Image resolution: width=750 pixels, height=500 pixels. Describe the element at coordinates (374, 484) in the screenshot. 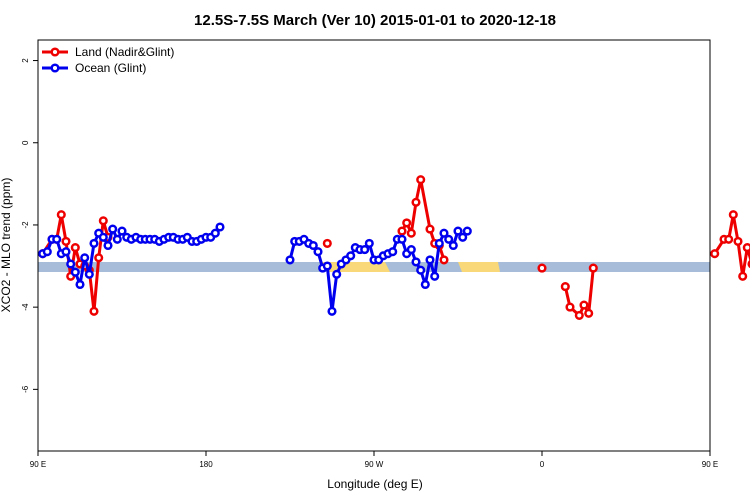

I see `x-axis-label: Longitude (deg E)` at that location.